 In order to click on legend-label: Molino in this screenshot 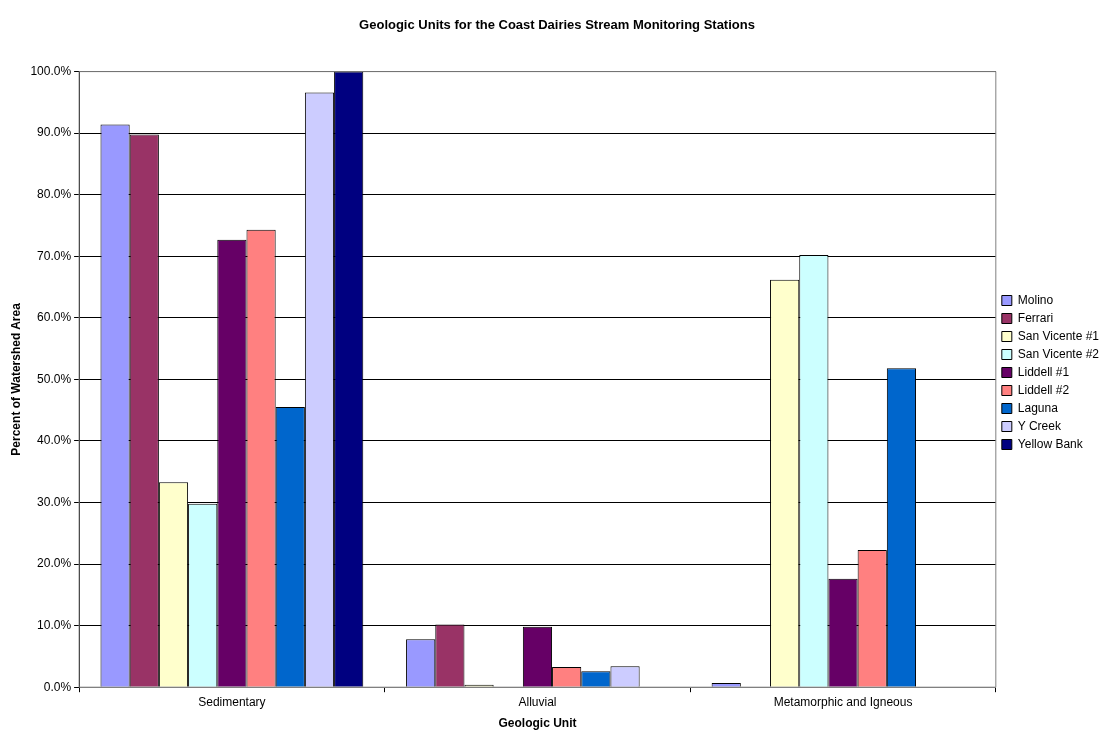, I will do `click(1035, 299)`.